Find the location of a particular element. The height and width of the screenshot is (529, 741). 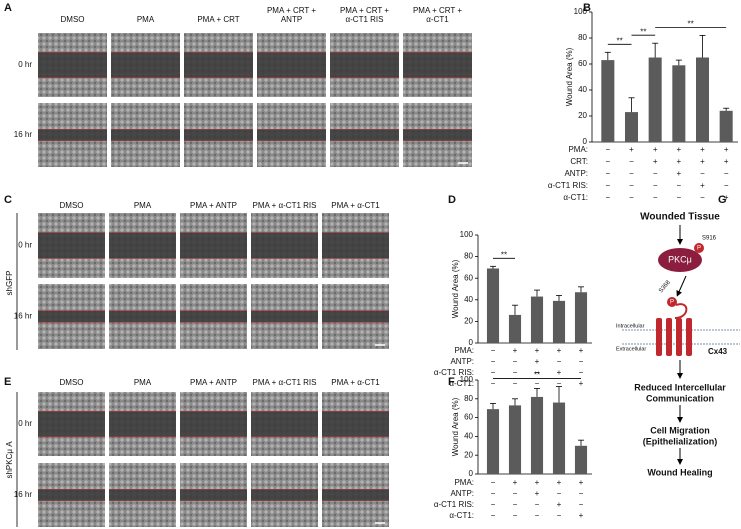

condition-label: α-CT1 RIS is located at coordinates (365, 19).